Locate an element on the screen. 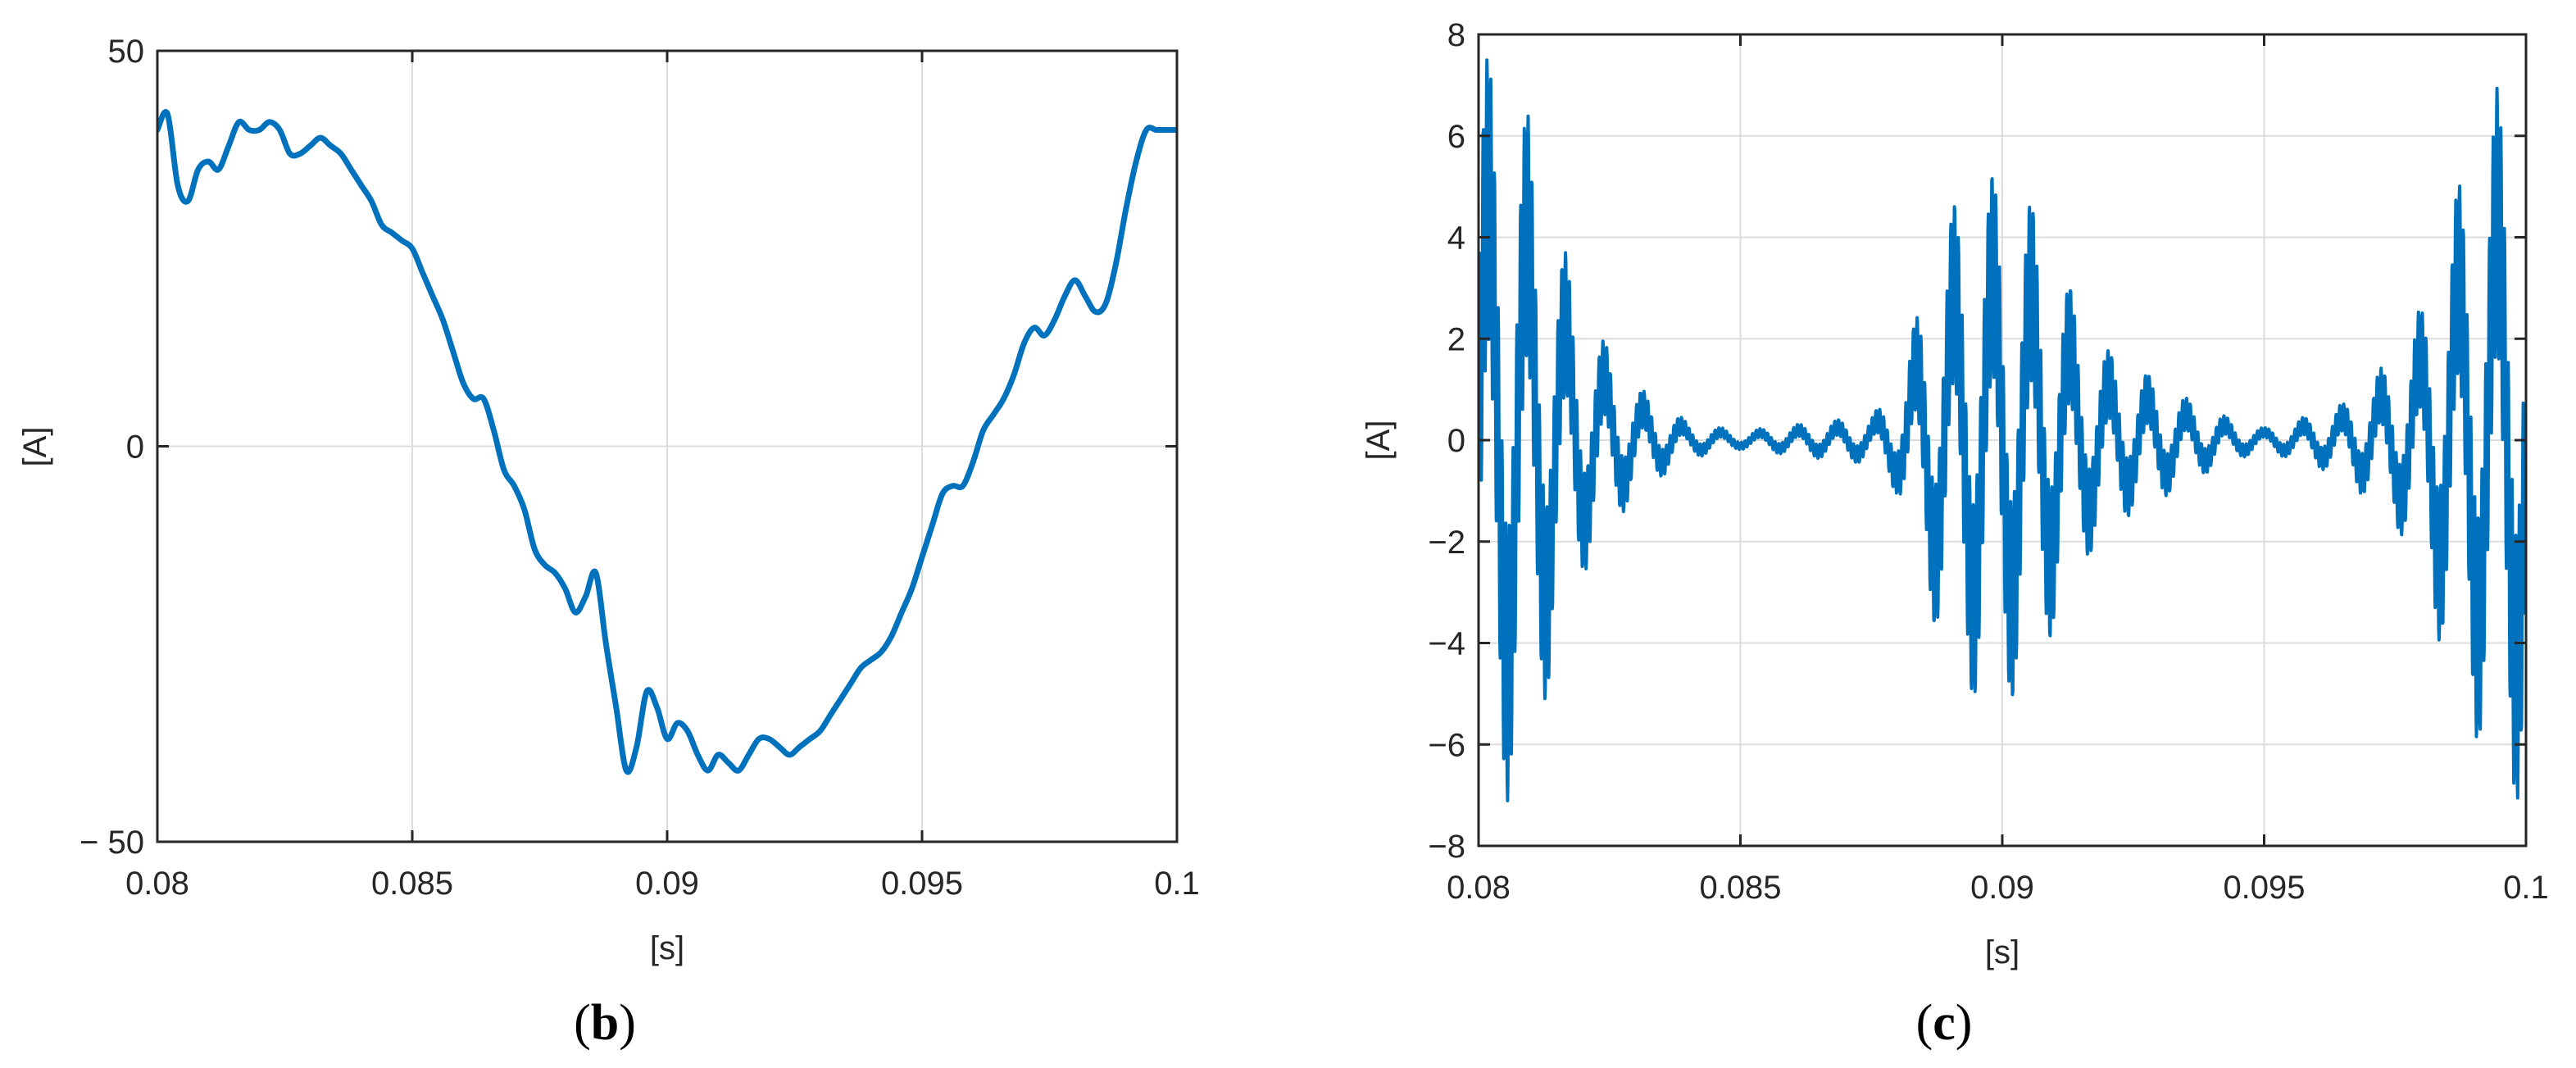 This screenshot has width=2576, height=1068. chart-c-xtick-label: 0.08 is located at coordinates (1479, 888).